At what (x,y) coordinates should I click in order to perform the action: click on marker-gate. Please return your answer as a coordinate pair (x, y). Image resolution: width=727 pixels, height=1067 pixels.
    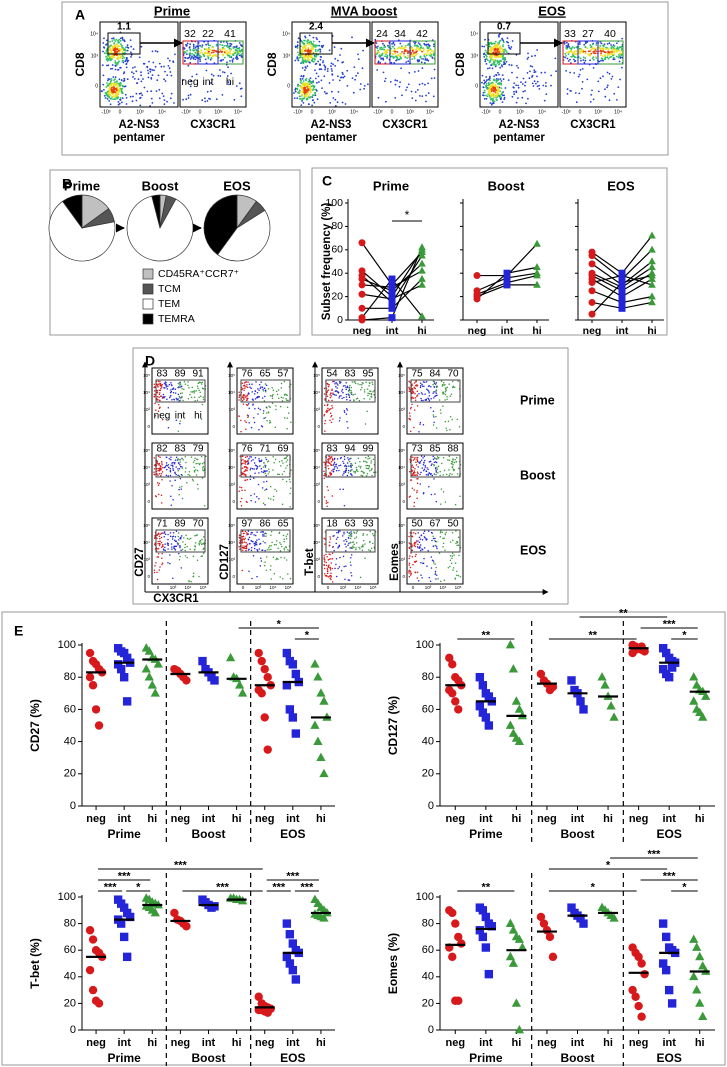
    Looking at the image, I should click on (350, 541).